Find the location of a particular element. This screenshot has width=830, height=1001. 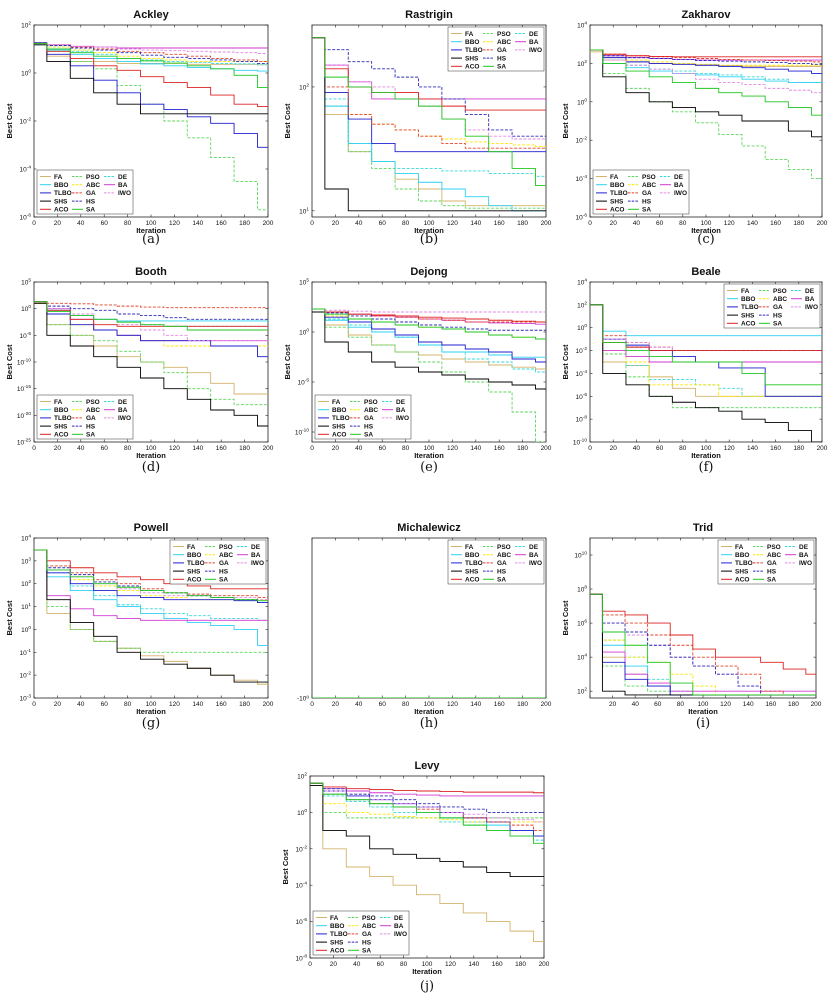

x-tick-label: 180 is located at coordinates (522, 223).